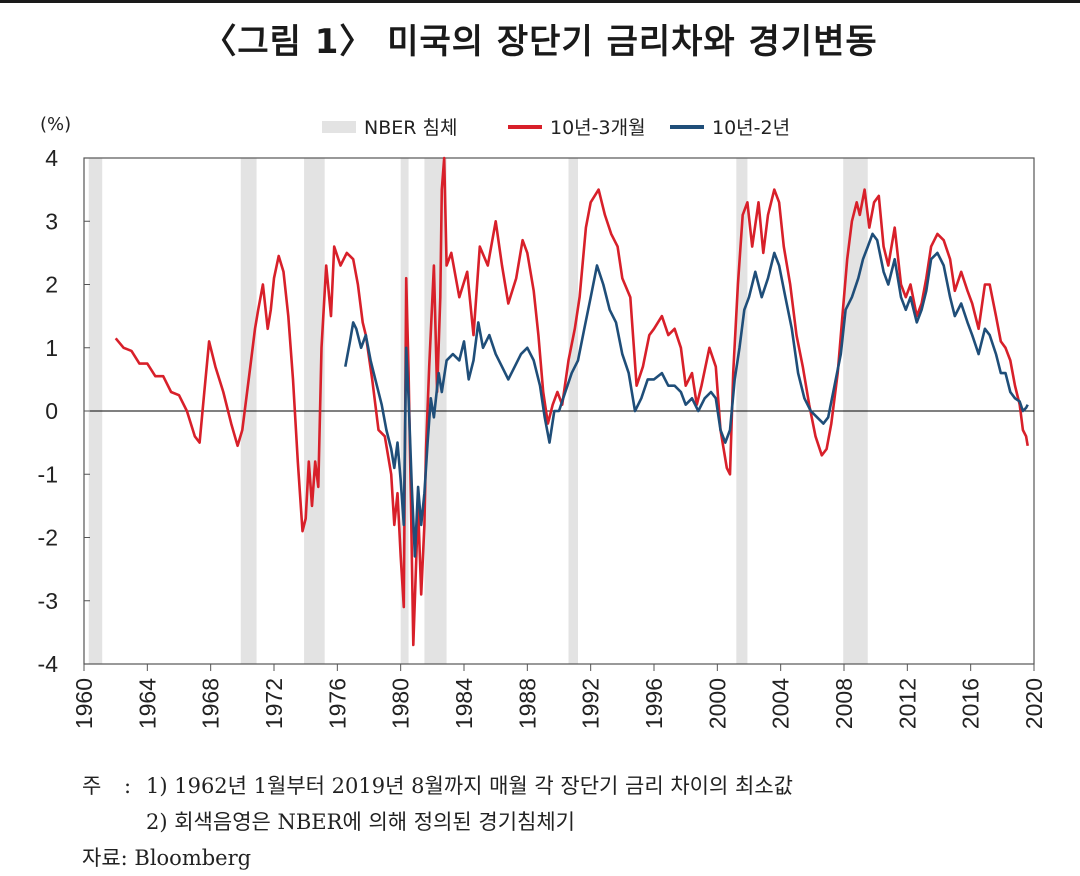  What do you see at coordinates (1034, 703) in the screenshot?
I see `x-tick-label: 2020` at bounding box center [1034, 703].